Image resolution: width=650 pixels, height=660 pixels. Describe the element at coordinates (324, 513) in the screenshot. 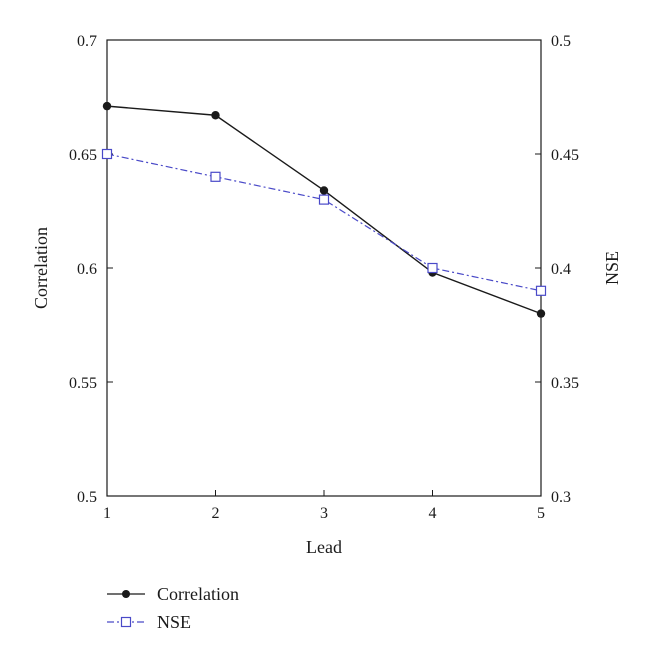

I see `x-tick-label: 3` at that location.